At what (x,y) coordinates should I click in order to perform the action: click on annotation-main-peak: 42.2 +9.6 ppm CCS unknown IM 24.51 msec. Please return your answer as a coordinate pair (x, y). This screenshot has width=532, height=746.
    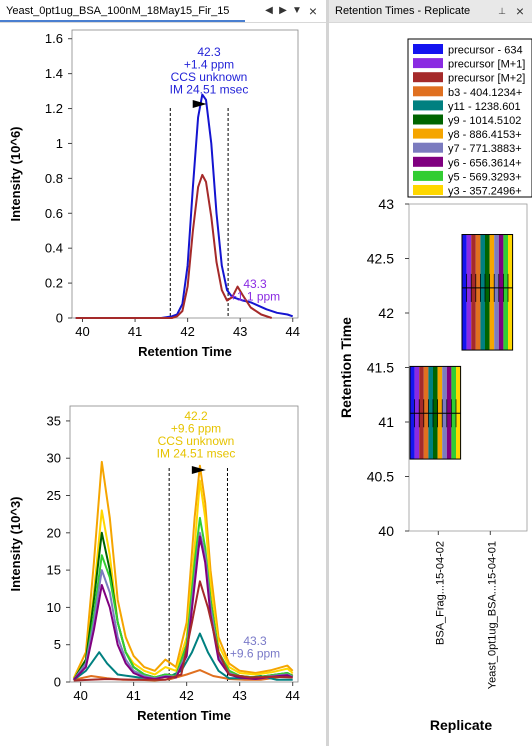
    Looking at the image, I should click on (196, 435).